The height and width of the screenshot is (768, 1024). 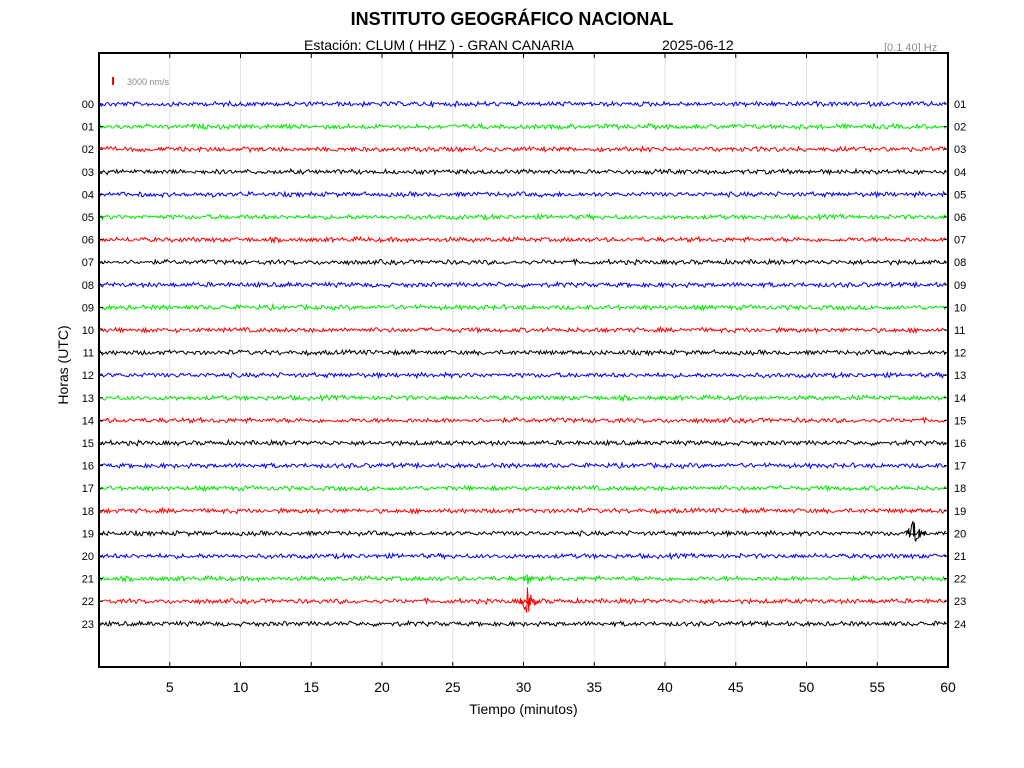 I want to click on y-tick-label-right: 23, so click(x=960, y=602).